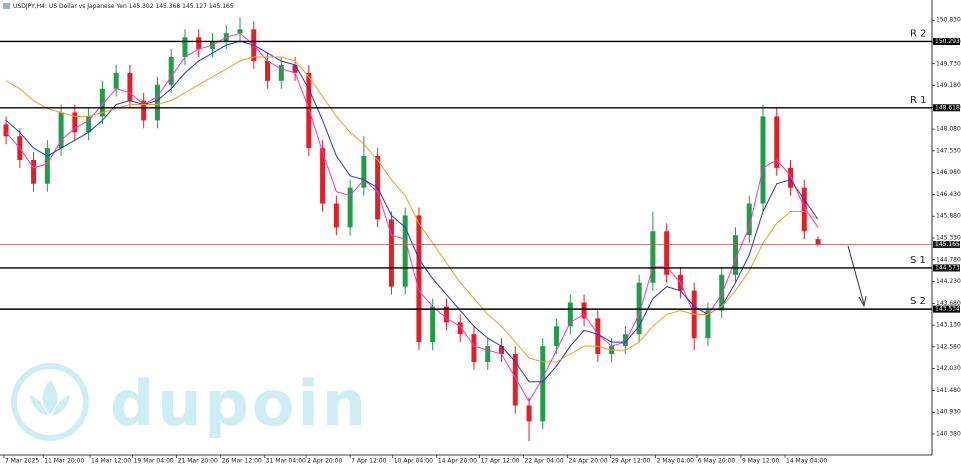 This screenshot has width=961, height=466. I want to click on y-tick-label: 143.680, so click(948, 303).